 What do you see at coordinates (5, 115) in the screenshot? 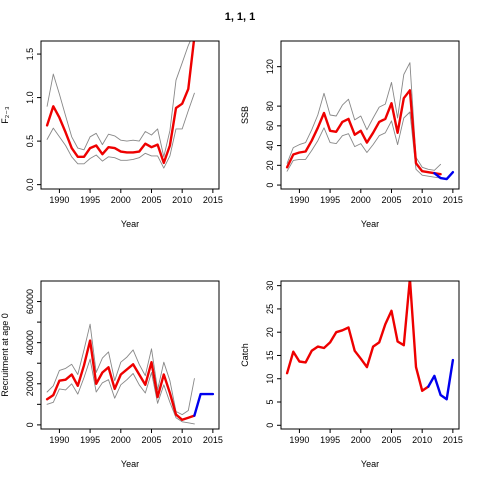
I see `y-axis-label: F₂₋₃` at bounding box center [5, 115].